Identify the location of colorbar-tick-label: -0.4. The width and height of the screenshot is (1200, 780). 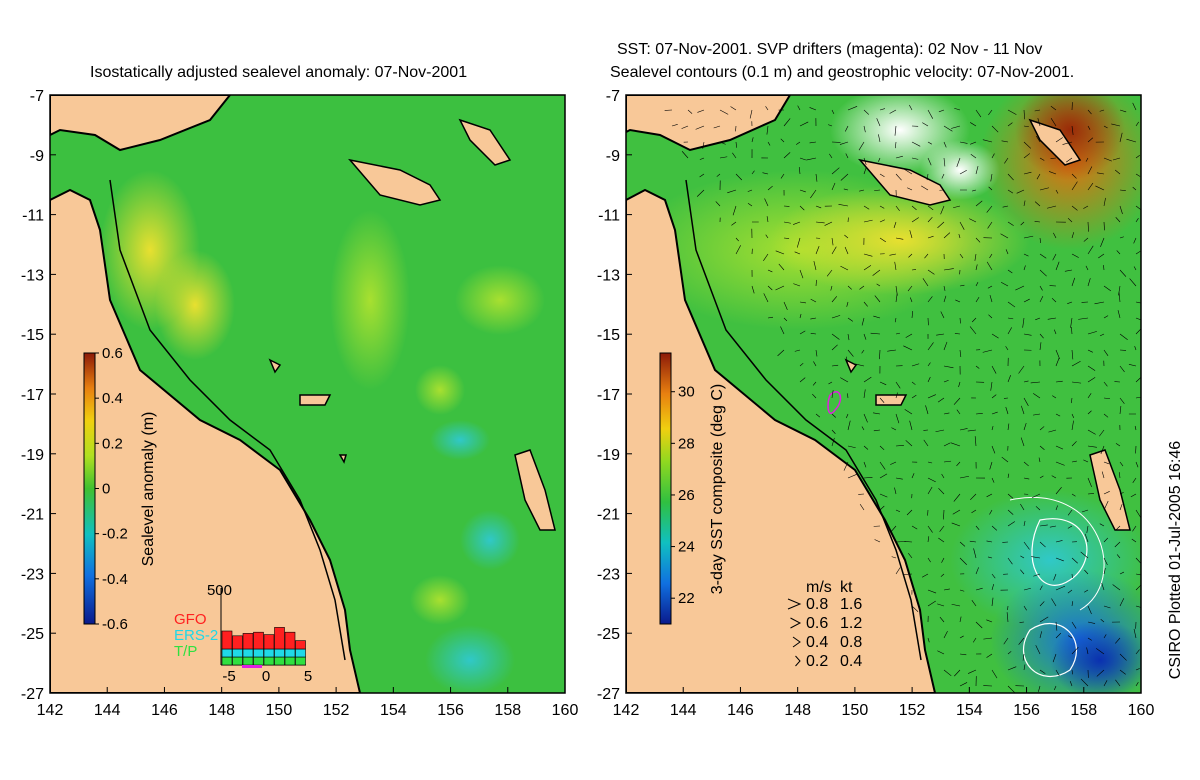
(115, 579).